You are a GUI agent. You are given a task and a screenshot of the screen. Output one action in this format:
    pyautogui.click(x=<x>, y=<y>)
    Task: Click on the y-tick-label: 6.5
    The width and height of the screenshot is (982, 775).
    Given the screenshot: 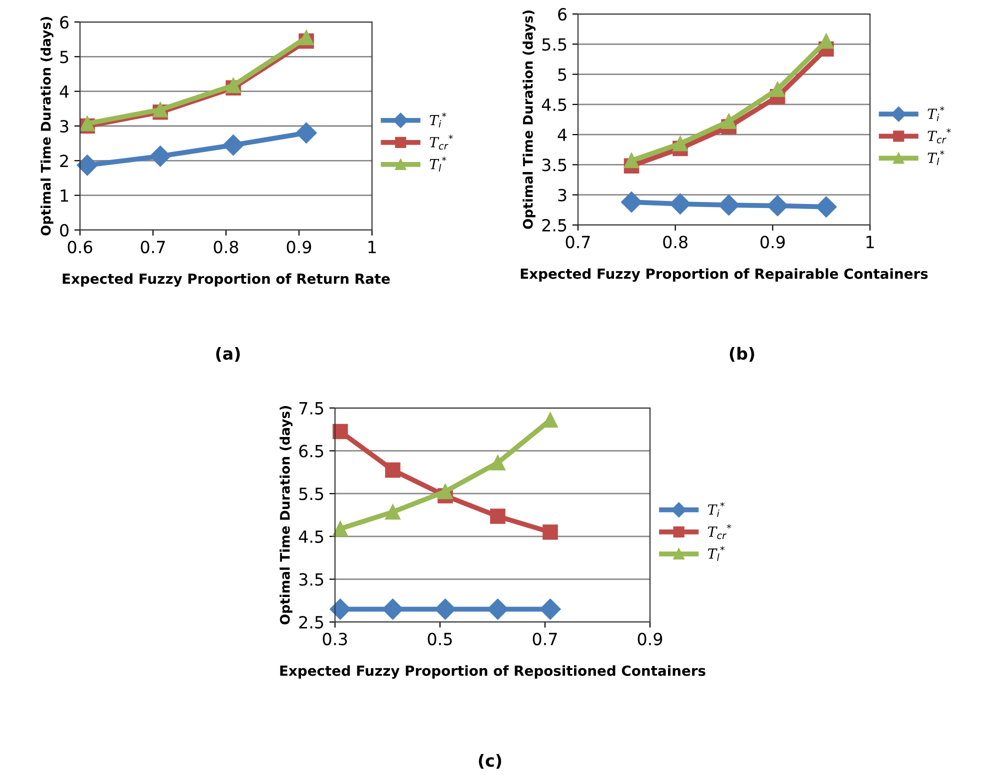 What is the action you would take?
    pyautogui.click(x=311, y=451)
    